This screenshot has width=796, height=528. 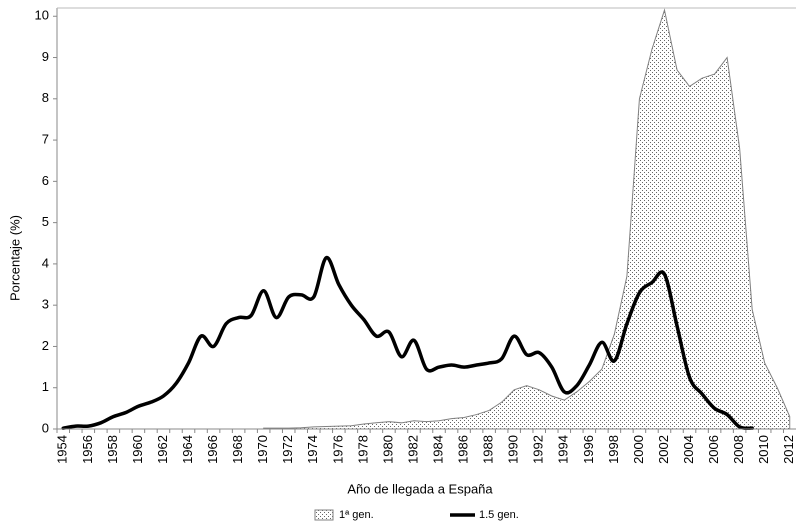 I want to click on x-tick-label: 1958, so click(x=112, y=449).